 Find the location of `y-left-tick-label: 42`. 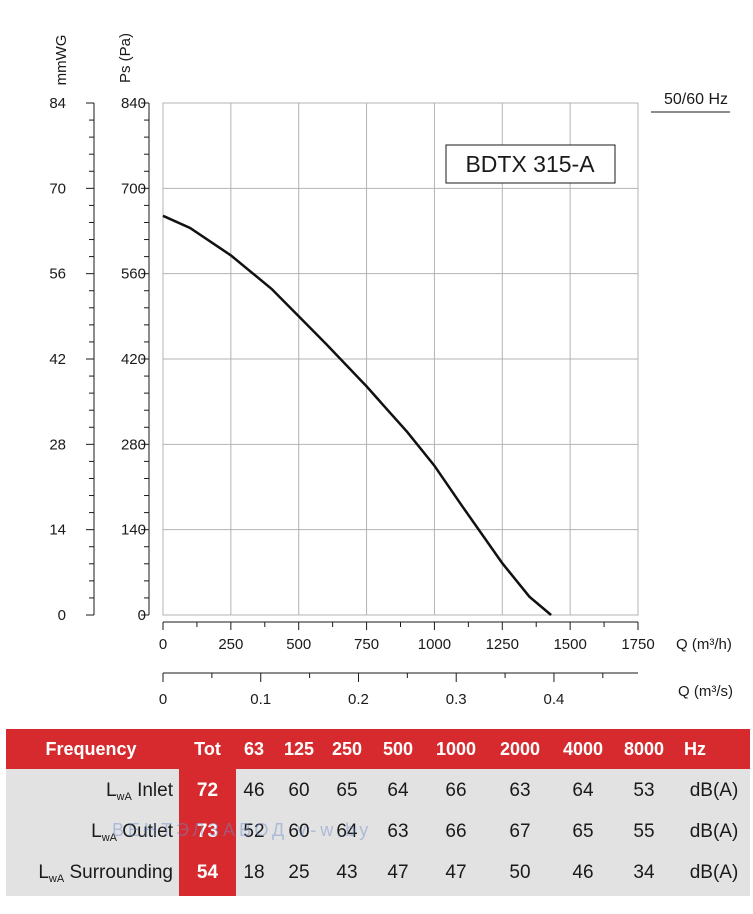

y-left-tick-label: 42 is located at coordinates (57, 359).